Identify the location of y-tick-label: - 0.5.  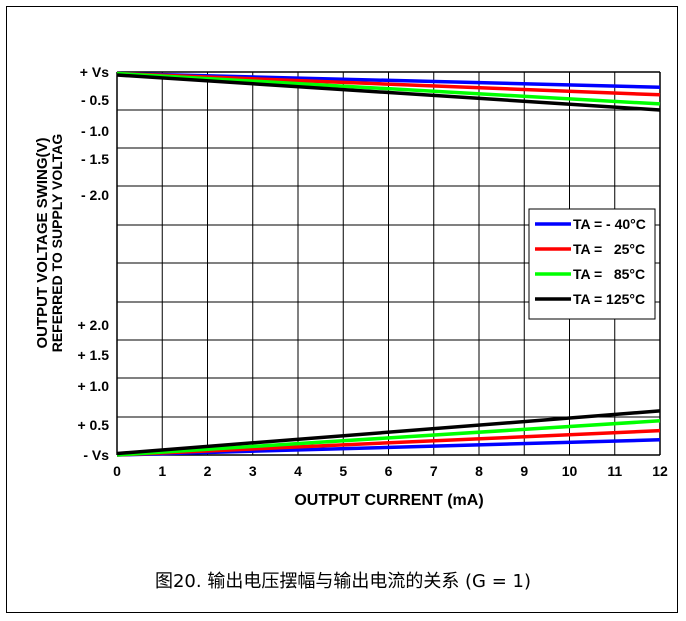
(95, 100).